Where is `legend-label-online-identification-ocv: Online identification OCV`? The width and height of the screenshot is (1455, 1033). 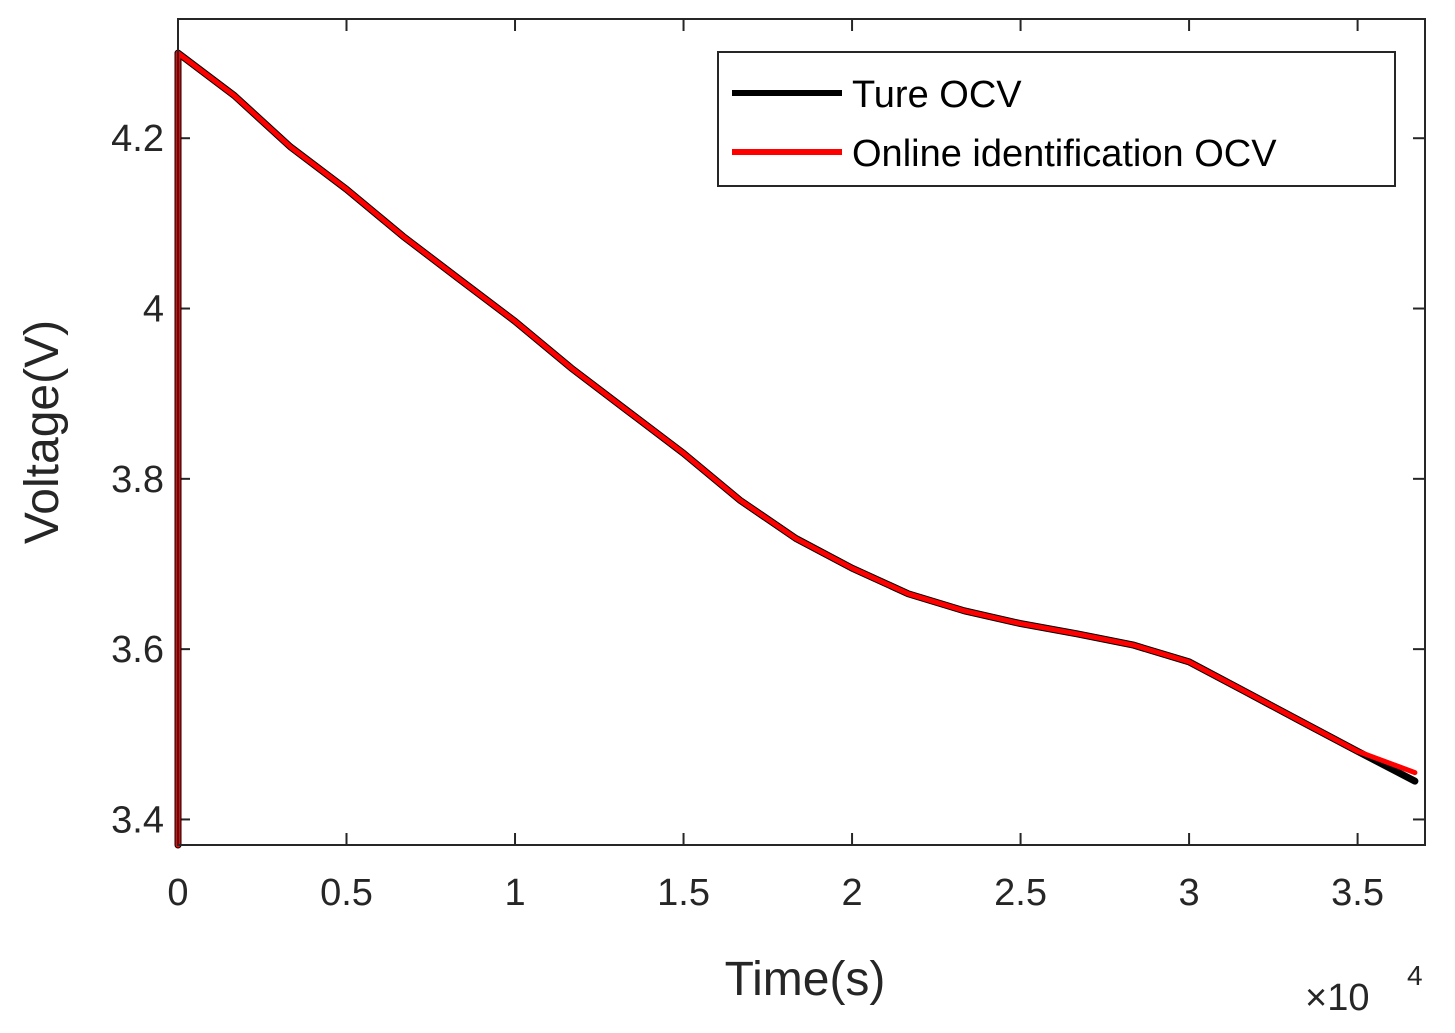 legend-label-online-identification-ocv: Online identification OCV is located at coordinates (1064, 154).